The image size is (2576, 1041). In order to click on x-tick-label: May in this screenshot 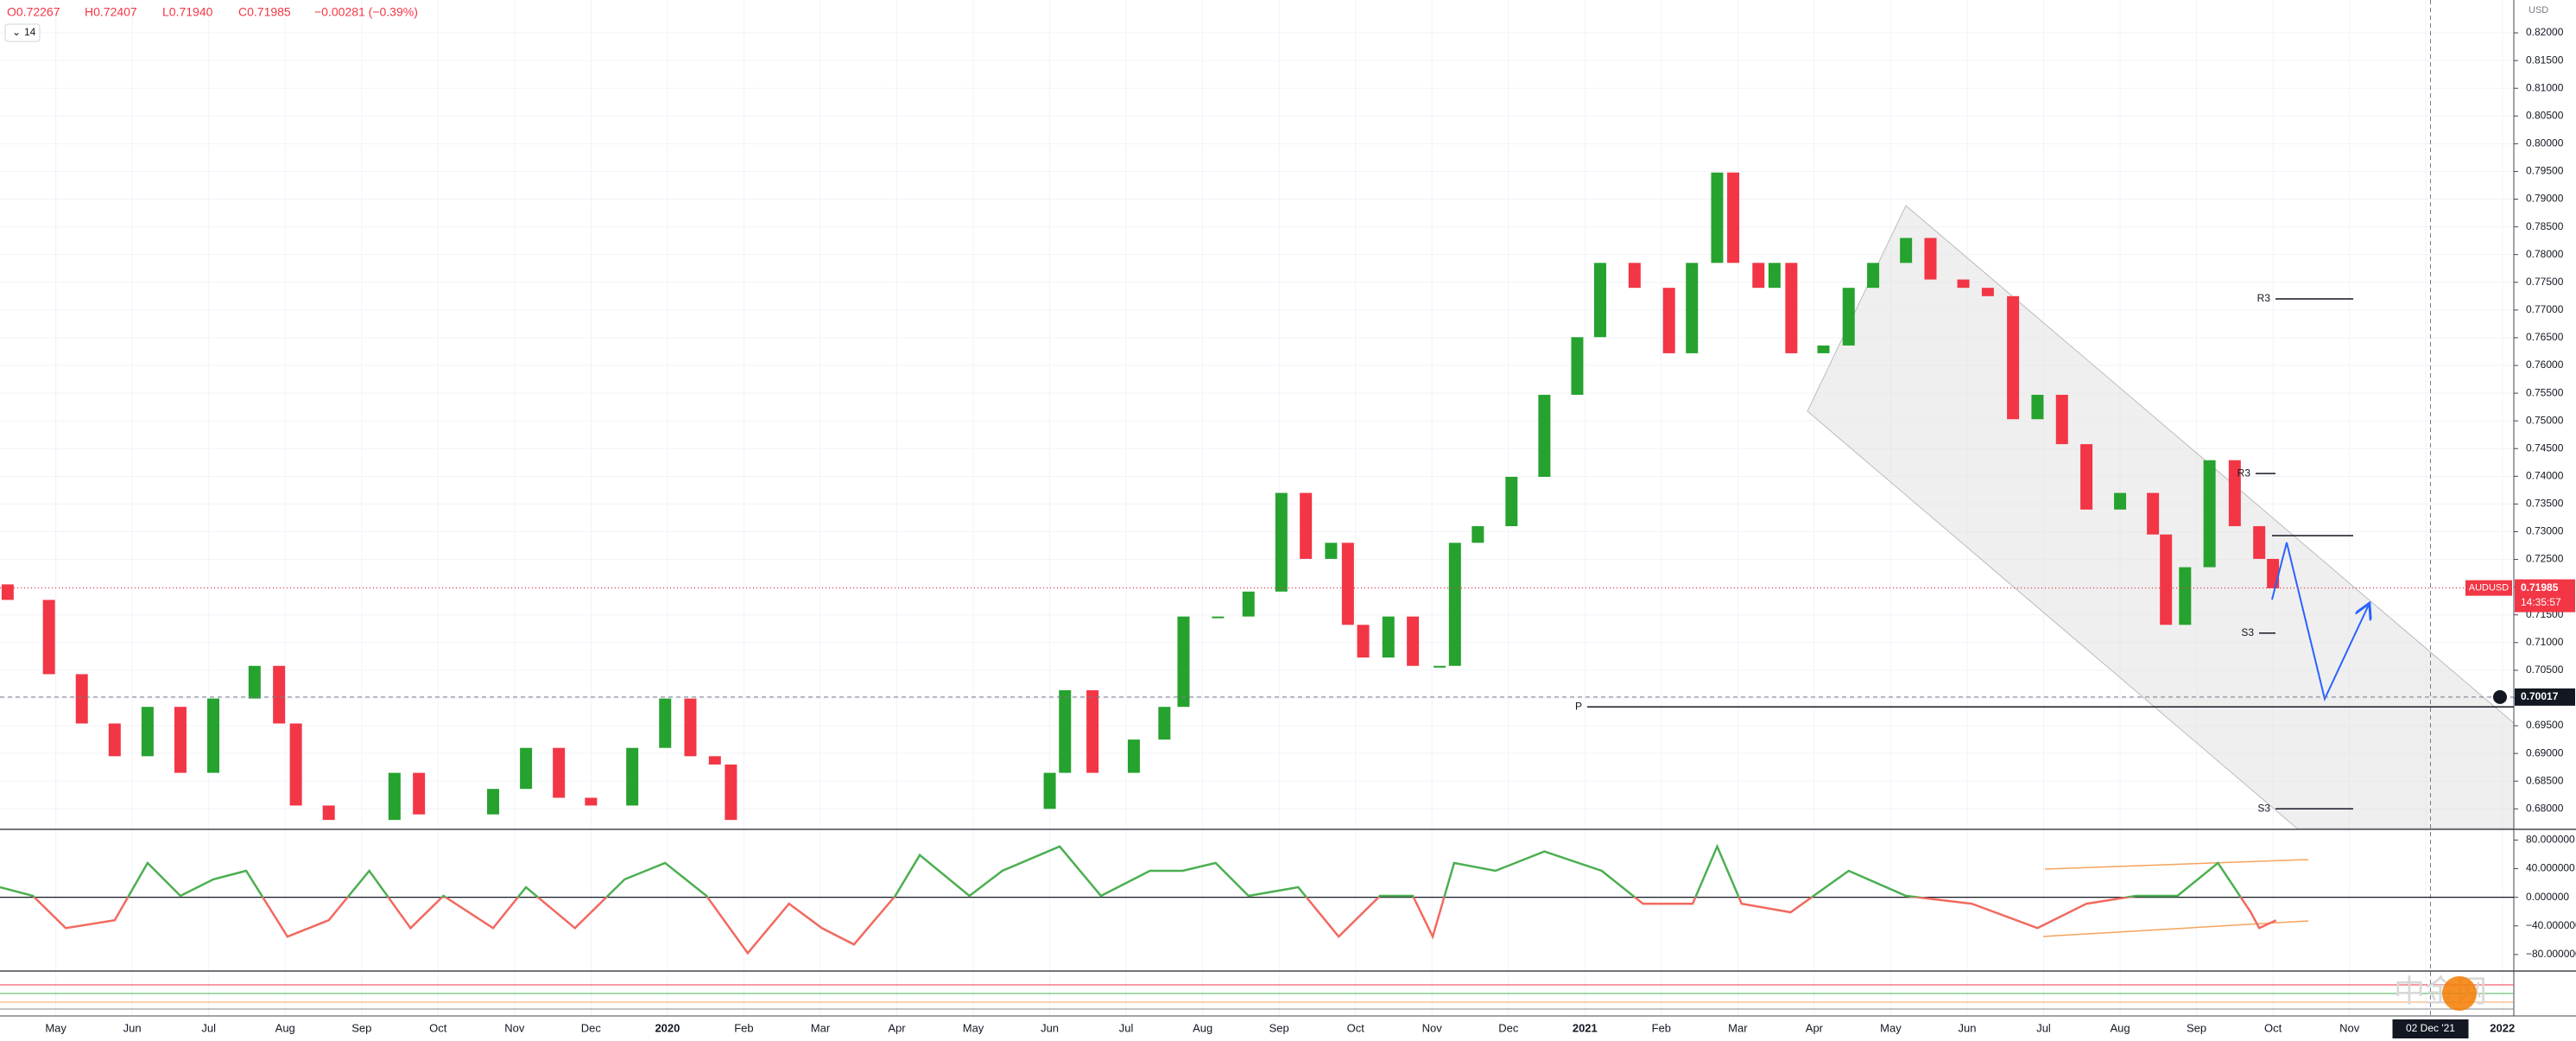, I will do `click(55, 1027)`.